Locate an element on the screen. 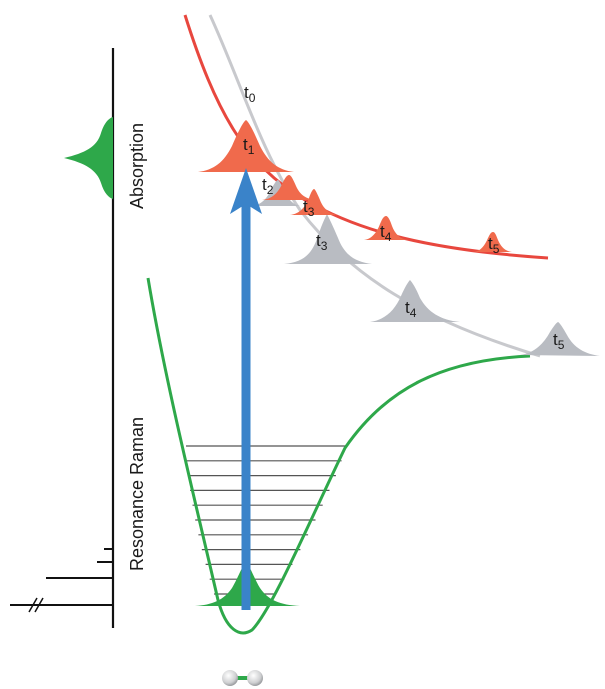  label-t4-gray: t4 is located at coordinates (411, 309).